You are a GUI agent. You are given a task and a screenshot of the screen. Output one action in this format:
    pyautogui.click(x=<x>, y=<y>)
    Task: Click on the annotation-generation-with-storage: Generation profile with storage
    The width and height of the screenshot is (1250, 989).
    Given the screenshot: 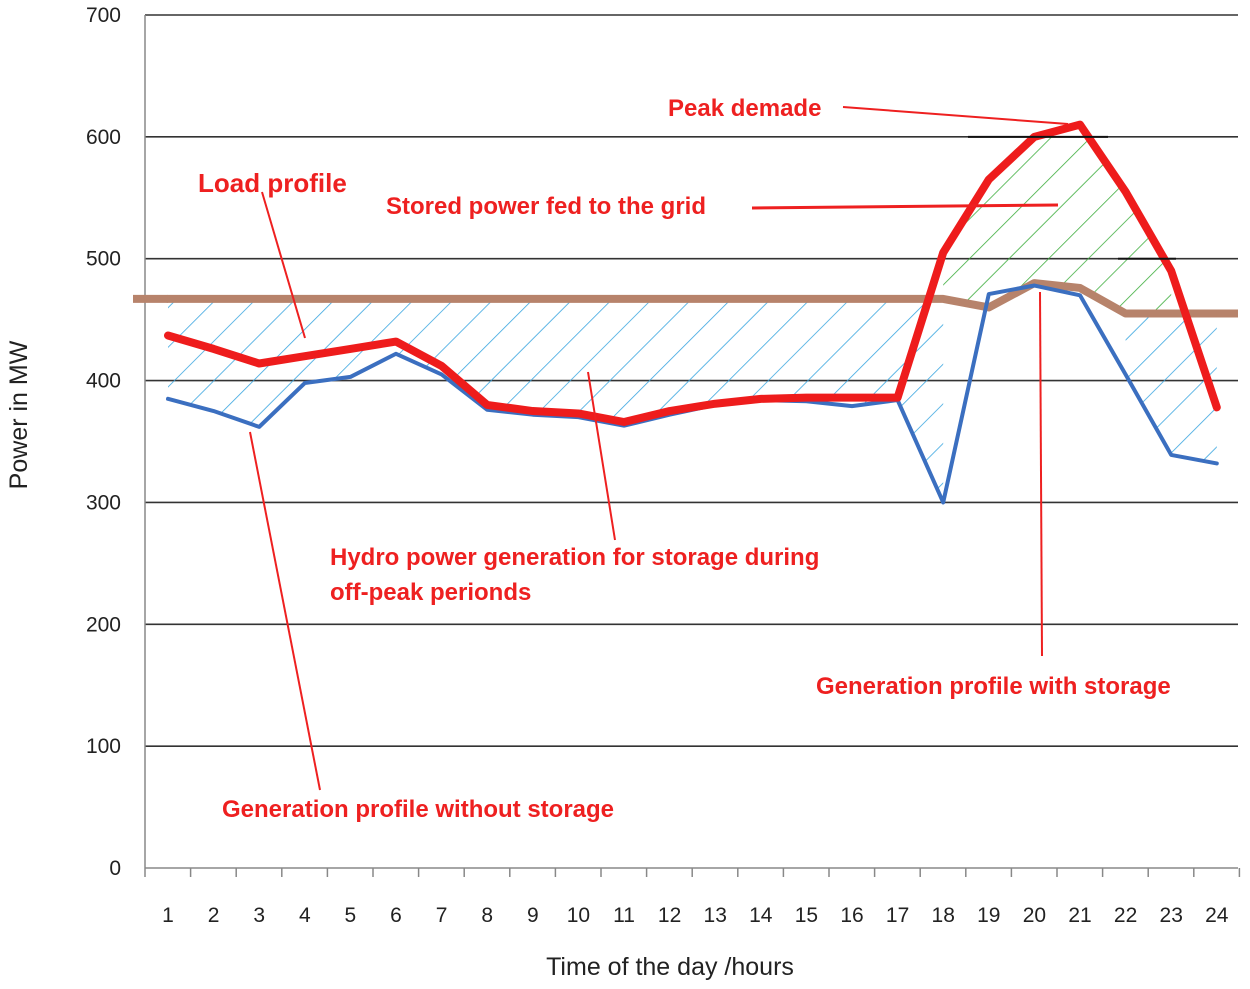 What is the action you would take?
    pyautogui.click(x=993, y=686)
    